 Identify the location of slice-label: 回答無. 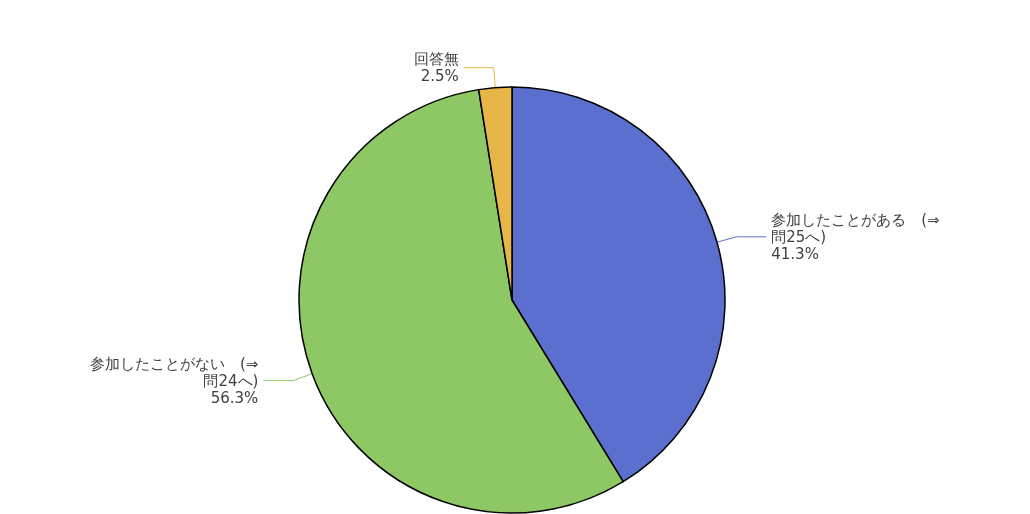
(436, 59).